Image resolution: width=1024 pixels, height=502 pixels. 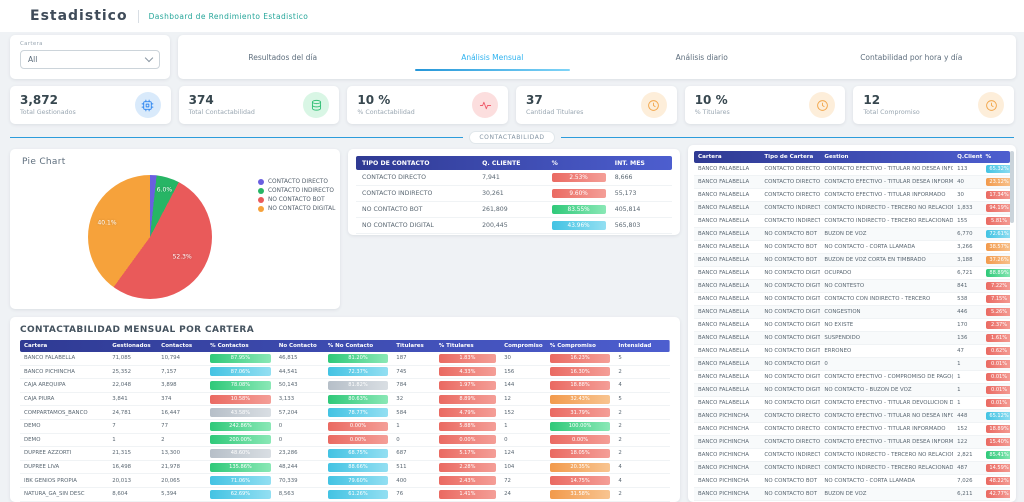 I want to click on cell-no-contacto: 44,541, so click(x=299, y=372).